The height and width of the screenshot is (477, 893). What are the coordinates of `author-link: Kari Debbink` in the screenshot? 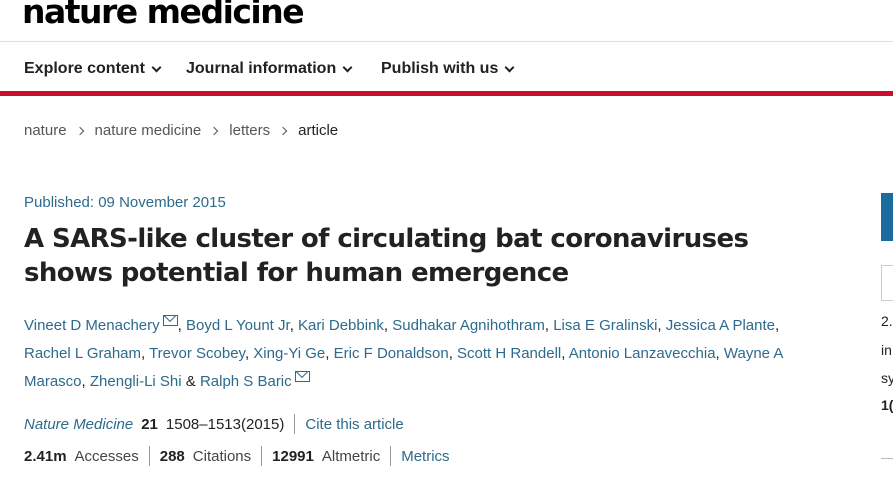 It's located at (341, 325).